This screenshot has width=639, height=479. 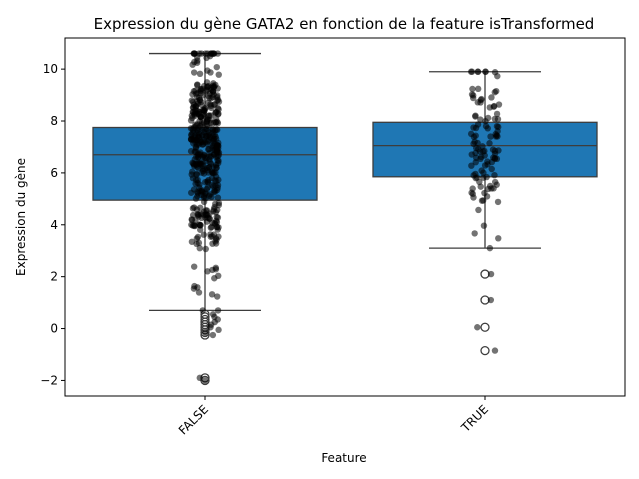 I want to click on y-tick-label: 6, so click(x=54, y=173).